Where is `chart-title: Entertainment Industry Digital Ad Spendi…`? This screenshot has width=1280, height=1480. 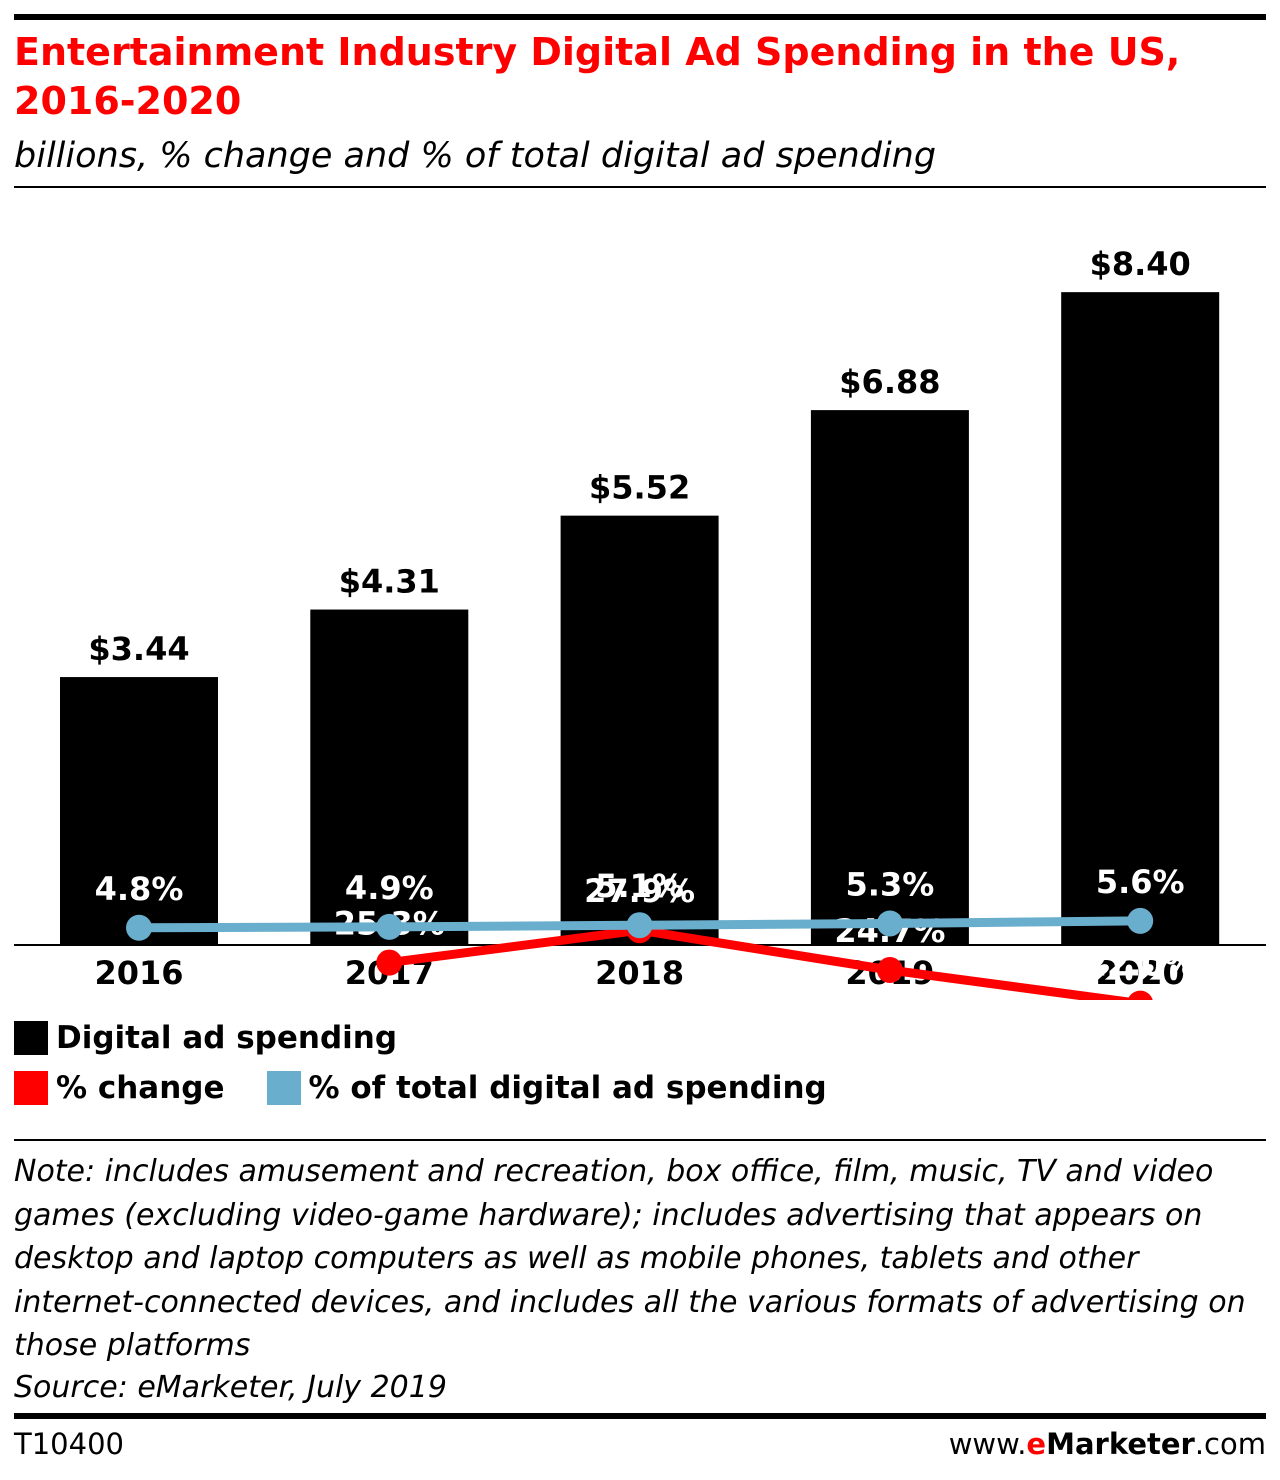 chart-title: Entertainment Industry Digital Ad Spendi… is located at coordinates (597, 76).